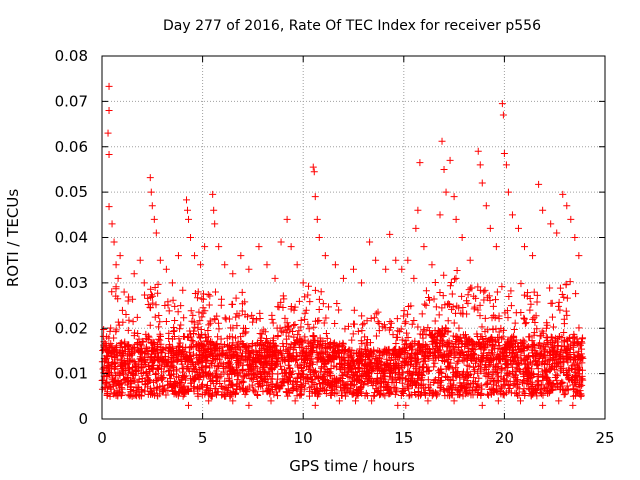 The height and width of the screenshot is (480, 640). What do you see at coordinates (203, 438) in the screenshot?
I see `x-tick-label: 5` at bounding box center [203, 438].